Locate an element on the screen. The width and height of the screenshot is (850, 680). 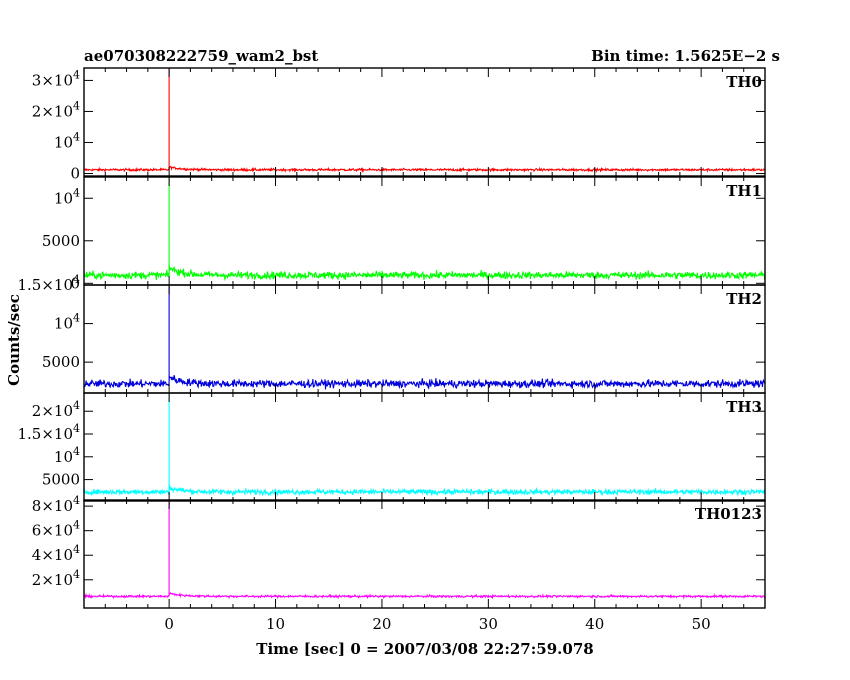
panel-th0123: 2×10⁴ 4×10⁴ 6×10⁴ 8×10⁴ TH0123 is located at coordinates (399, 551).